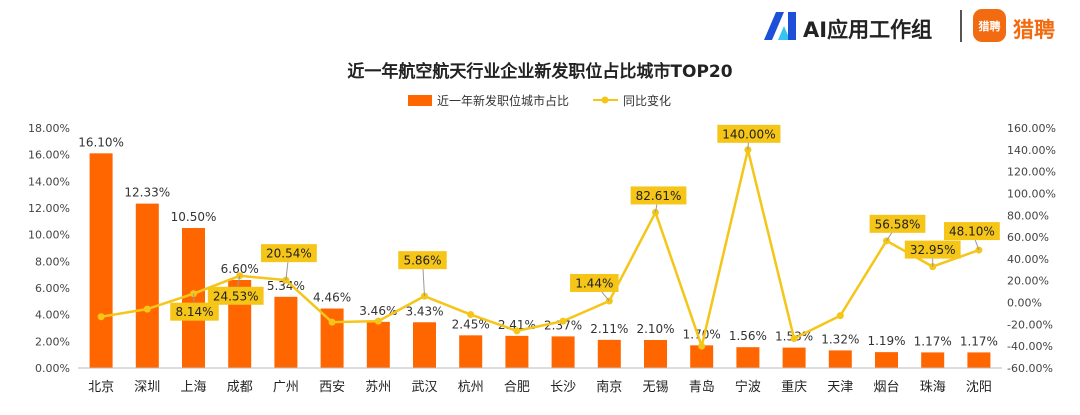 Image resolution: width=1080 pixels, height=415 pixels. I want to click on right-tick-label: -20.00%, so click(1030, 324).